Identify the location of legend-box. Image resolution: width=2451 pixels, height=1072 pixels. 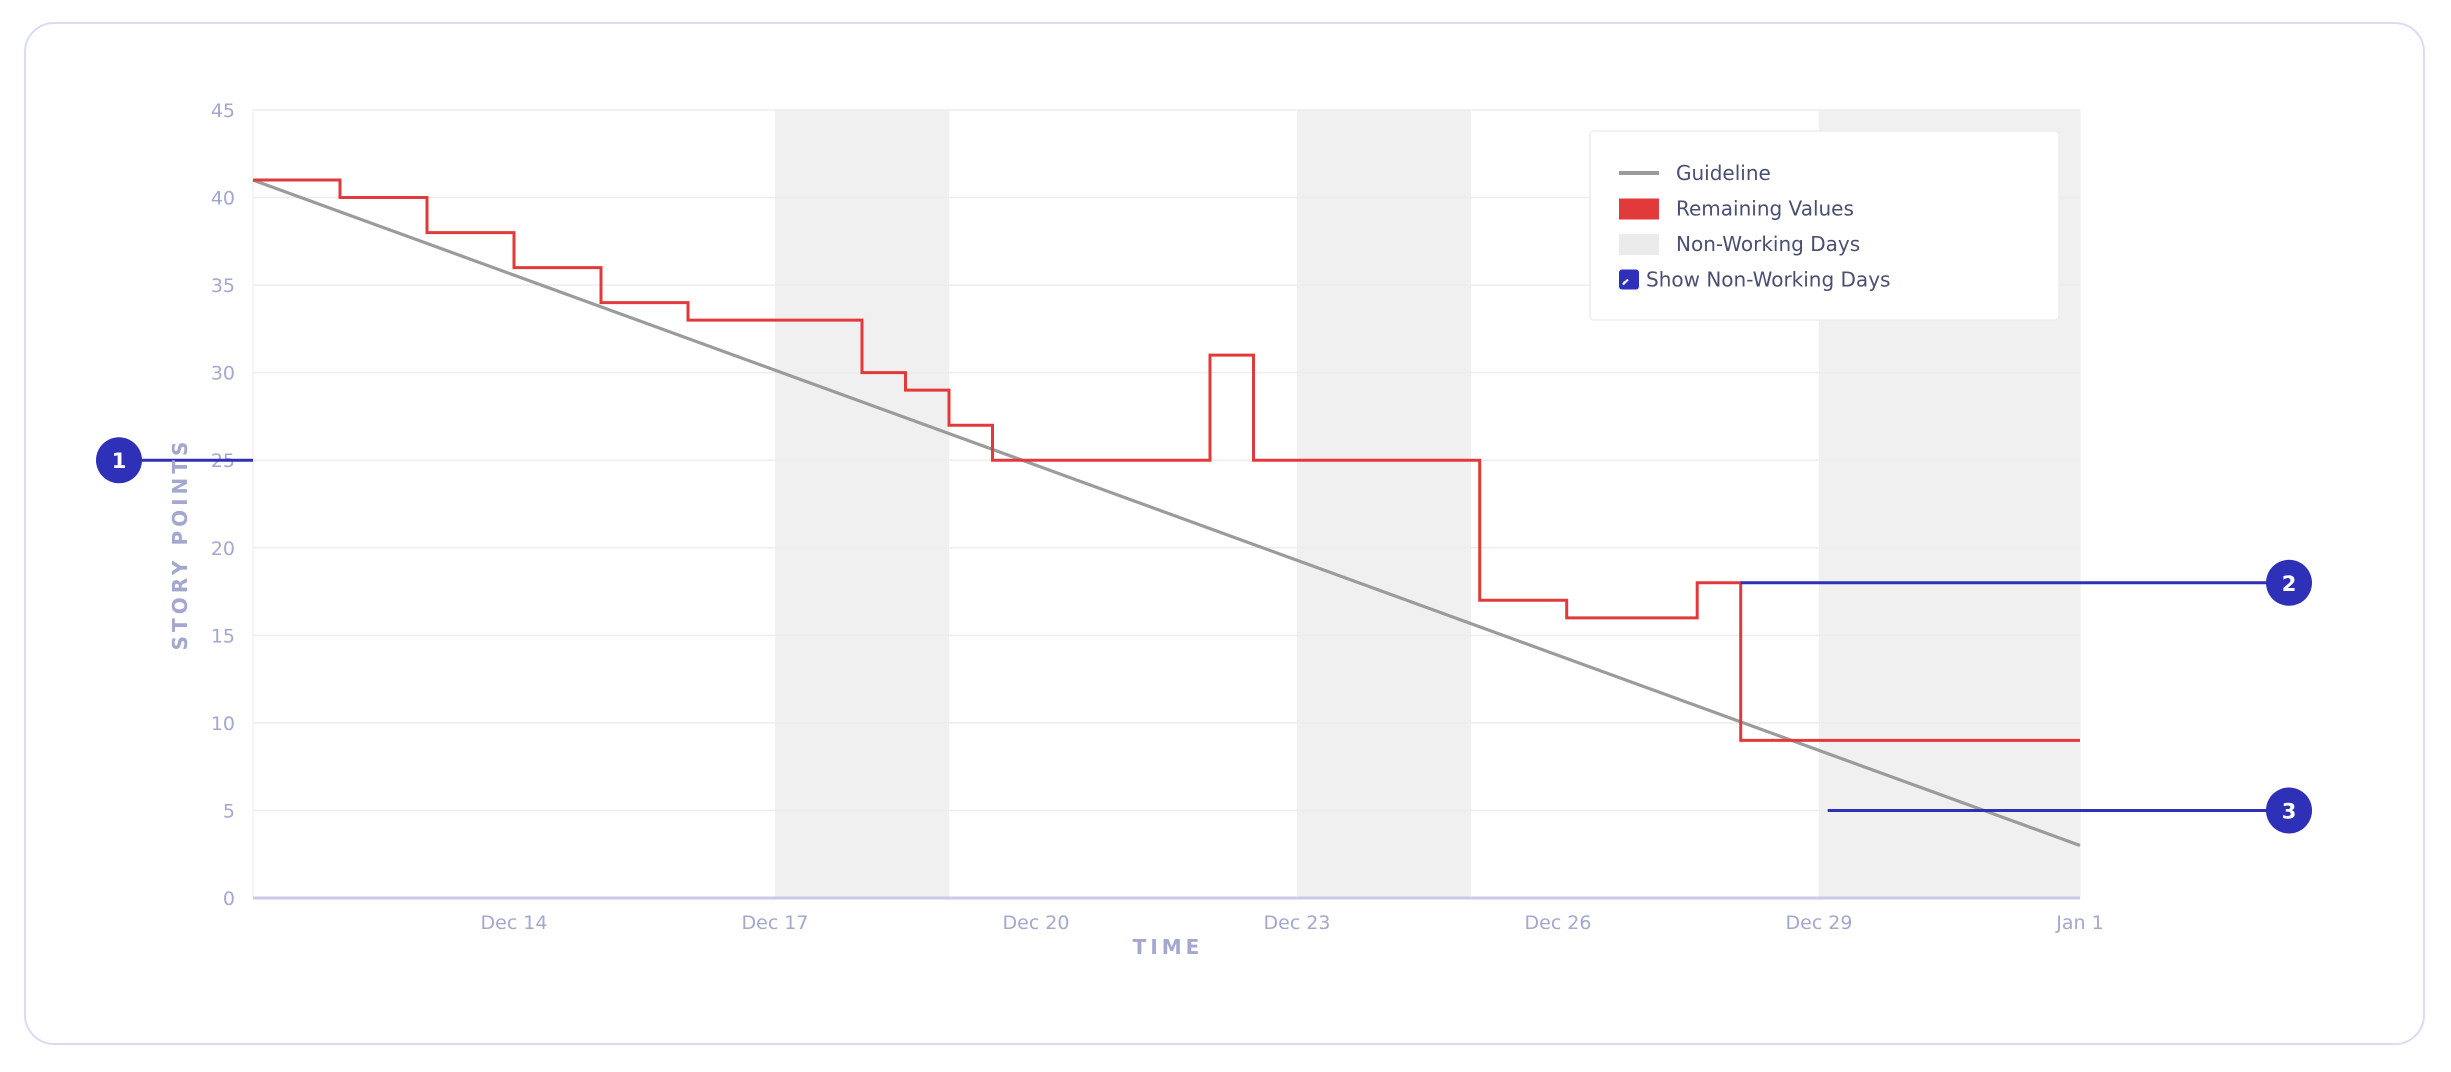
(1824, 225).